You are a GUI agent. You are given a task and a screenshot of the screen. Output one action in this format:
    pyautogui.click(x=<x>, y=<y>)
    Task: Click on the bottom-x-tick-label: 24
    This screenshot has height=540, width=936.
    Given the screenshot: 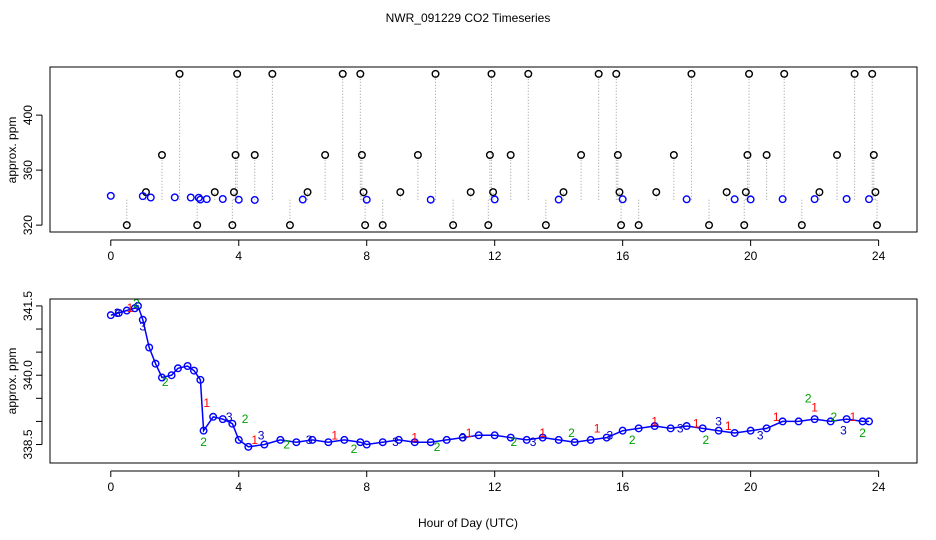 What is the action you would take?
    pyautogui.click(x=879, y=487)
    